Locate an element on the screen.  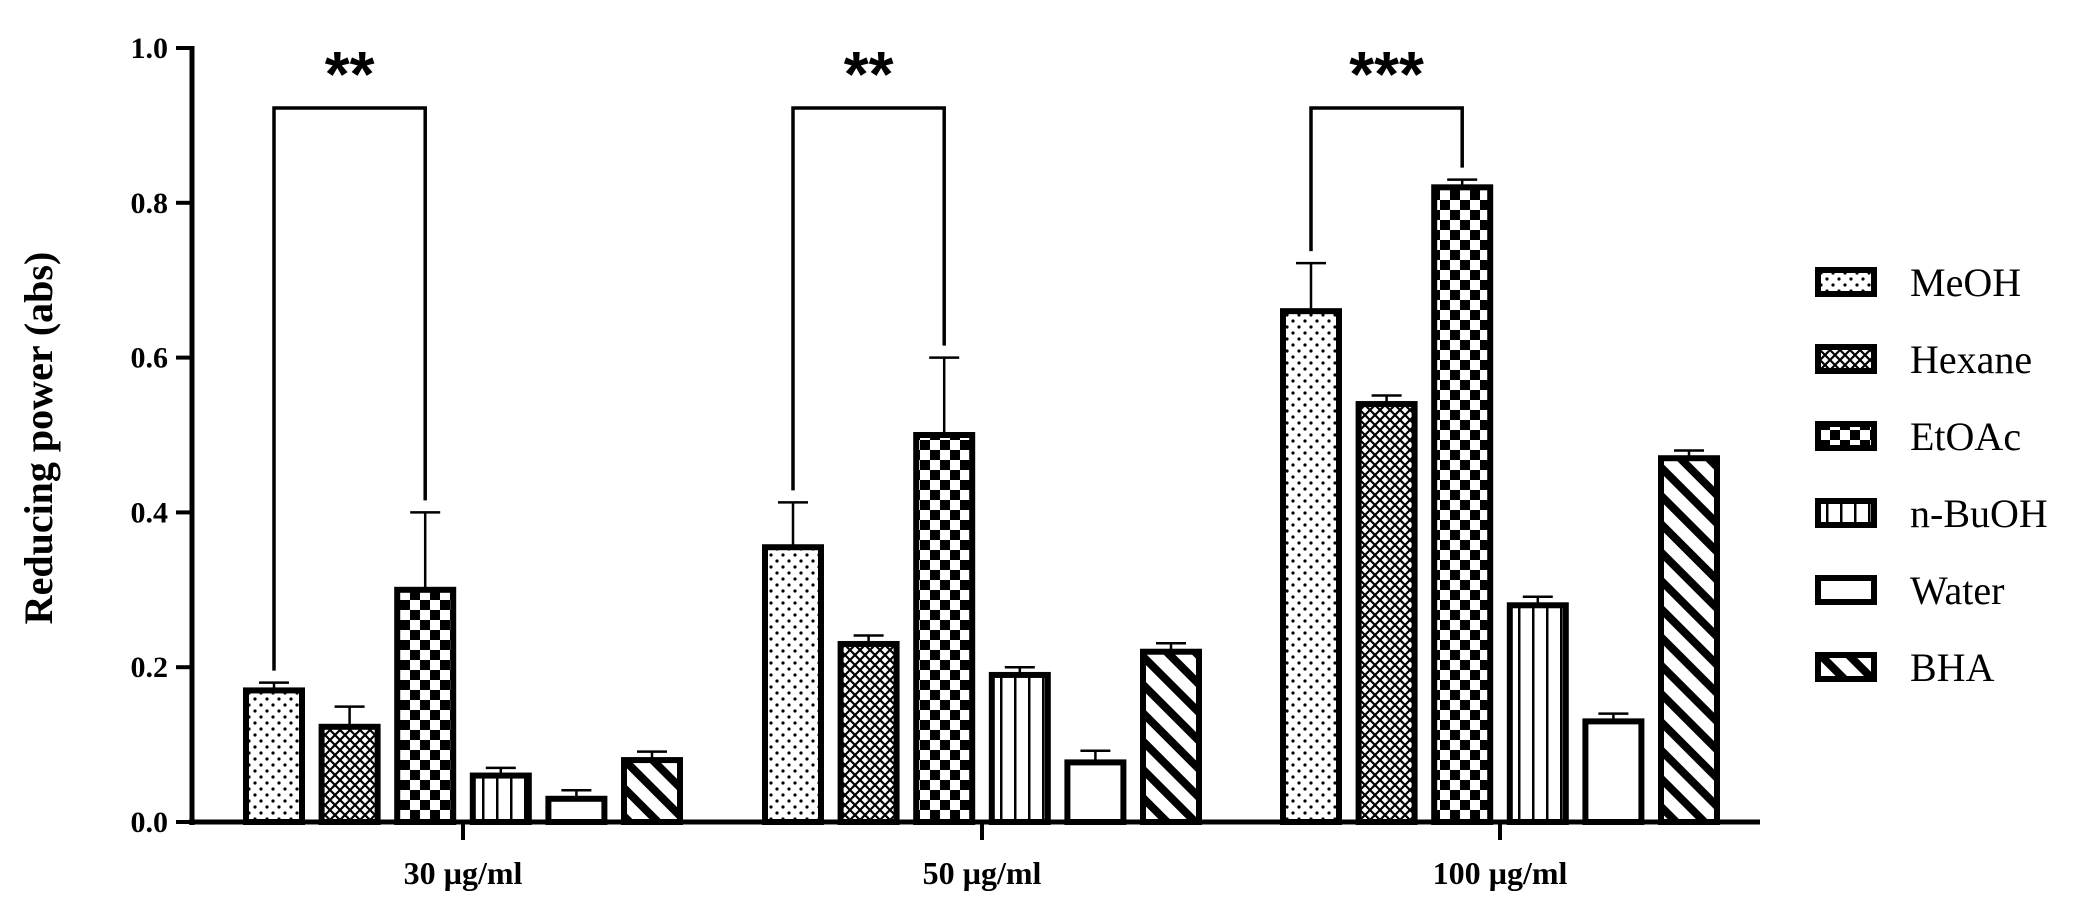
y-tick-label: 0.0 is located at coordinates (150, 822).